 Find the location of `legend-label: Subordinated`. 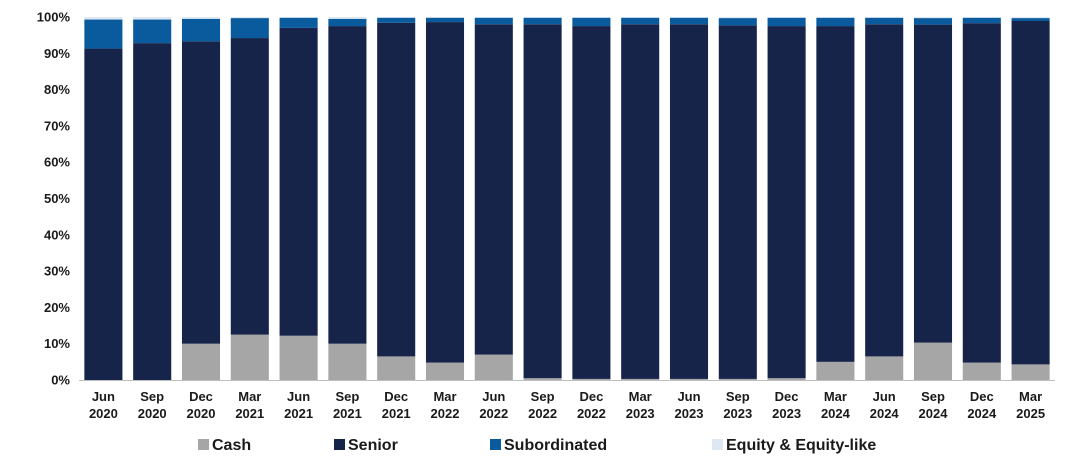

legend-label: Subordinated is located at coordinates (555, 445).